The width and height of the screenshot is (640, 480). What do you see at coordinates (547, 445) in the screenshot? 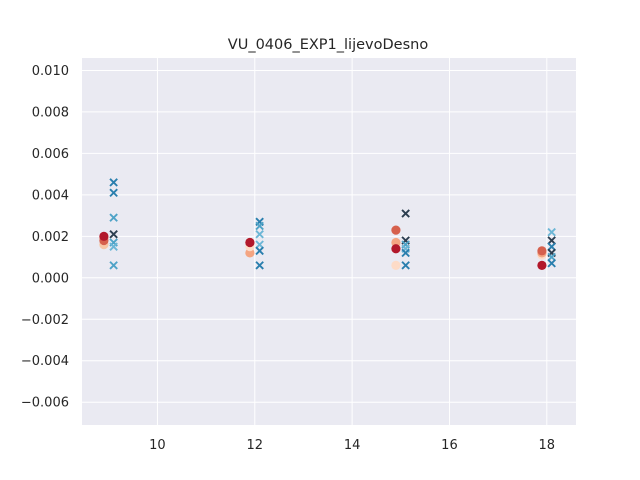
I see `x-tick-label: 18` at bounding box center [547, 445].